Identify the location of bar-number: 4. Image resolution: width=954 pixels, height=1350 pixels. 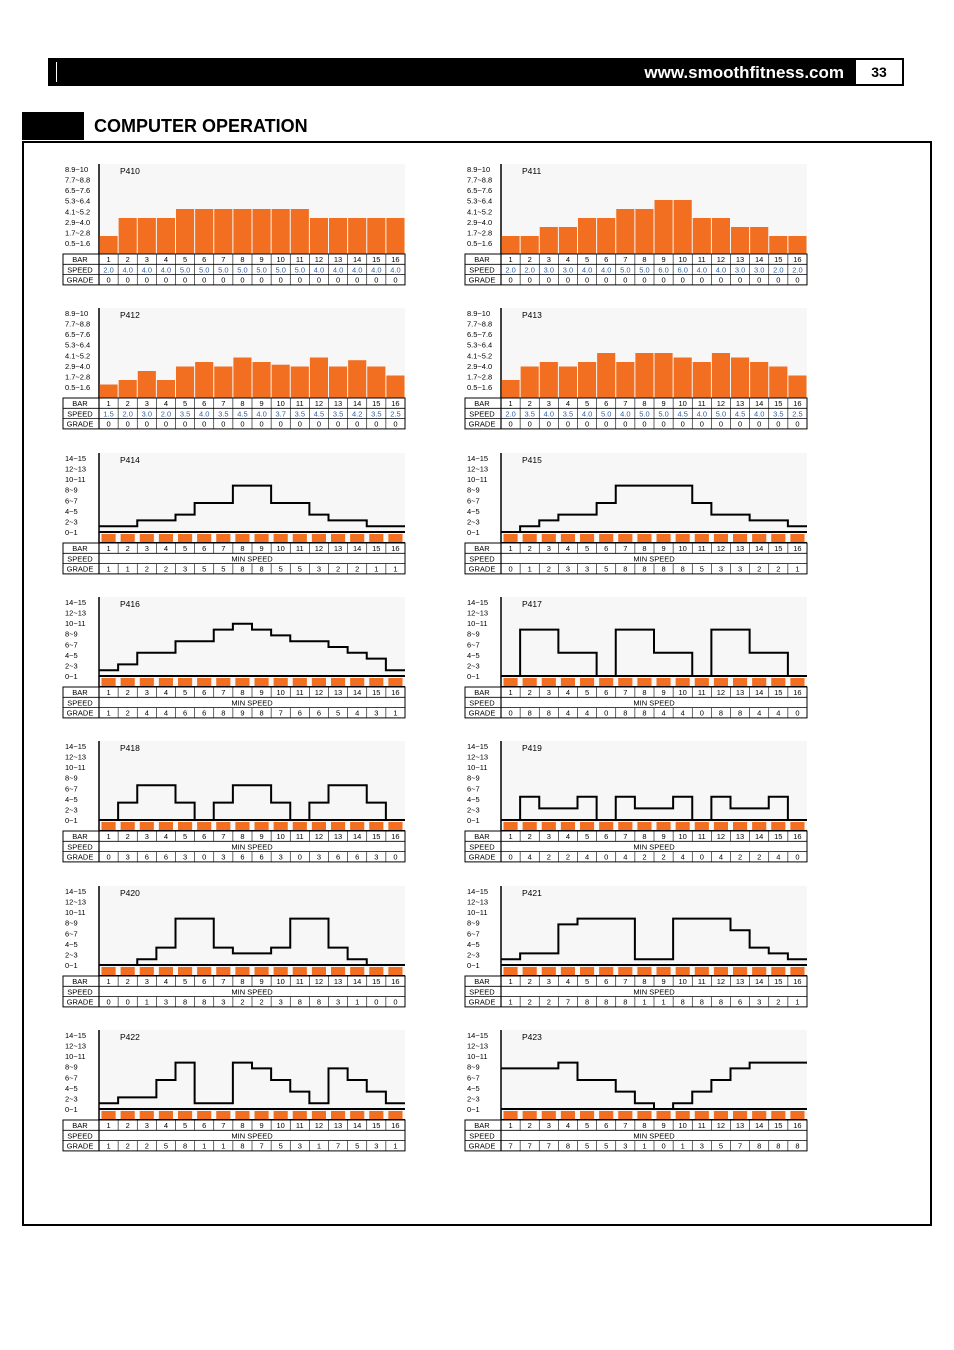
(568, 259).